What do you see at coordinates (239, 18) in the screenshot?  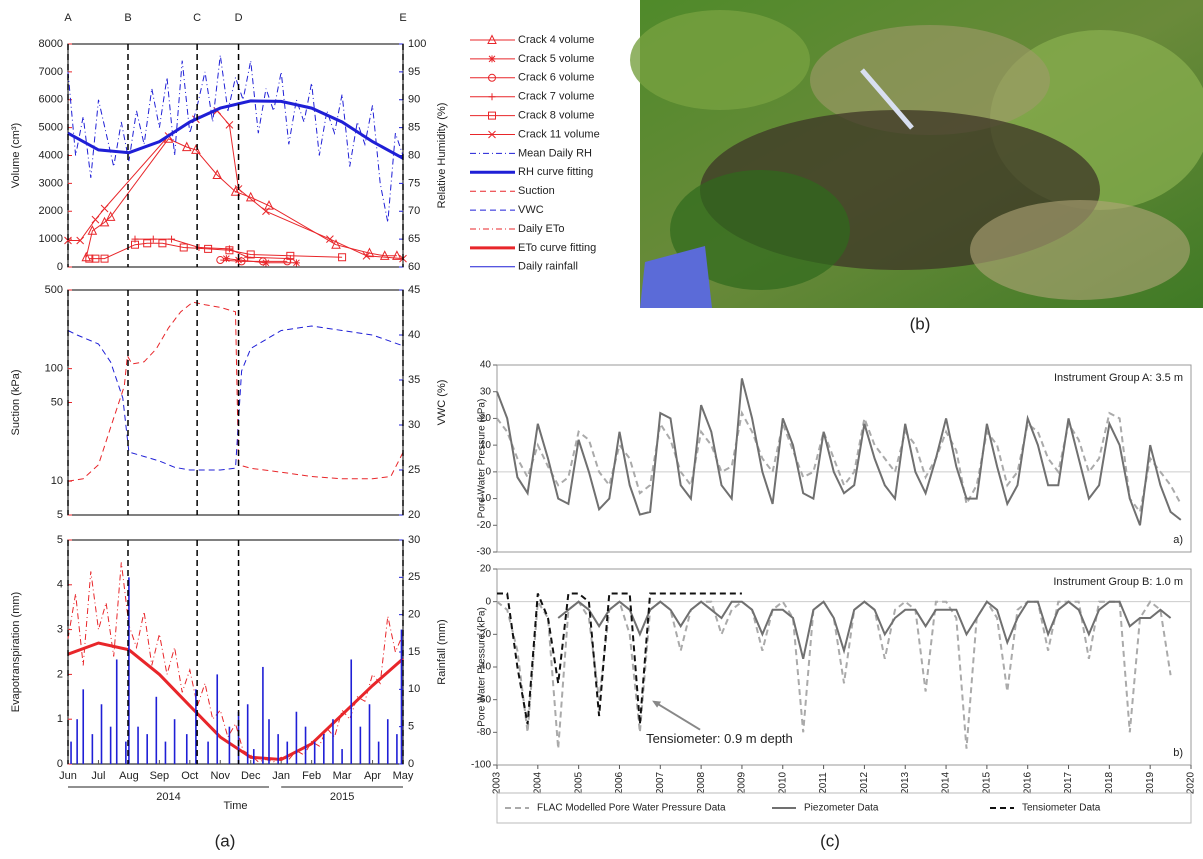 I see `event-label: D` at bounding box center [239, 18].